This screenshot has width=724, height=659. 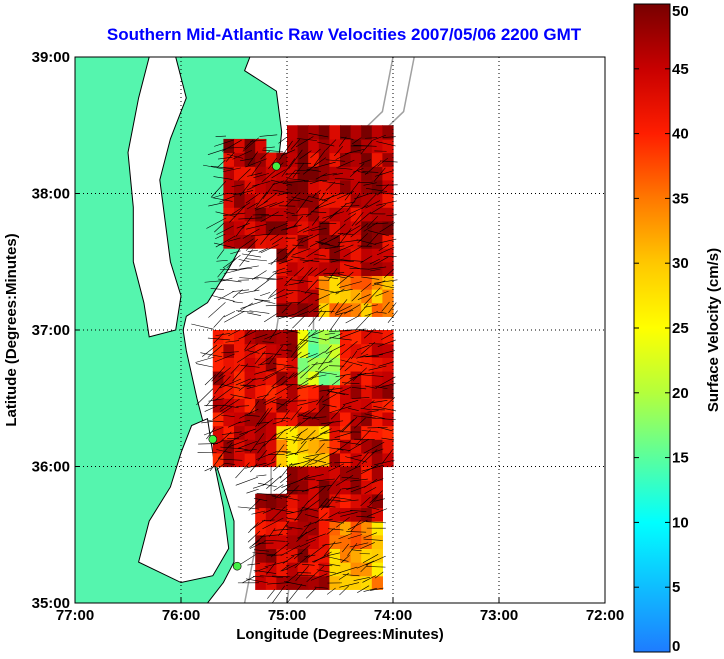 I want to click on x-tick-label: 72:00, so click(x=605, y=615).